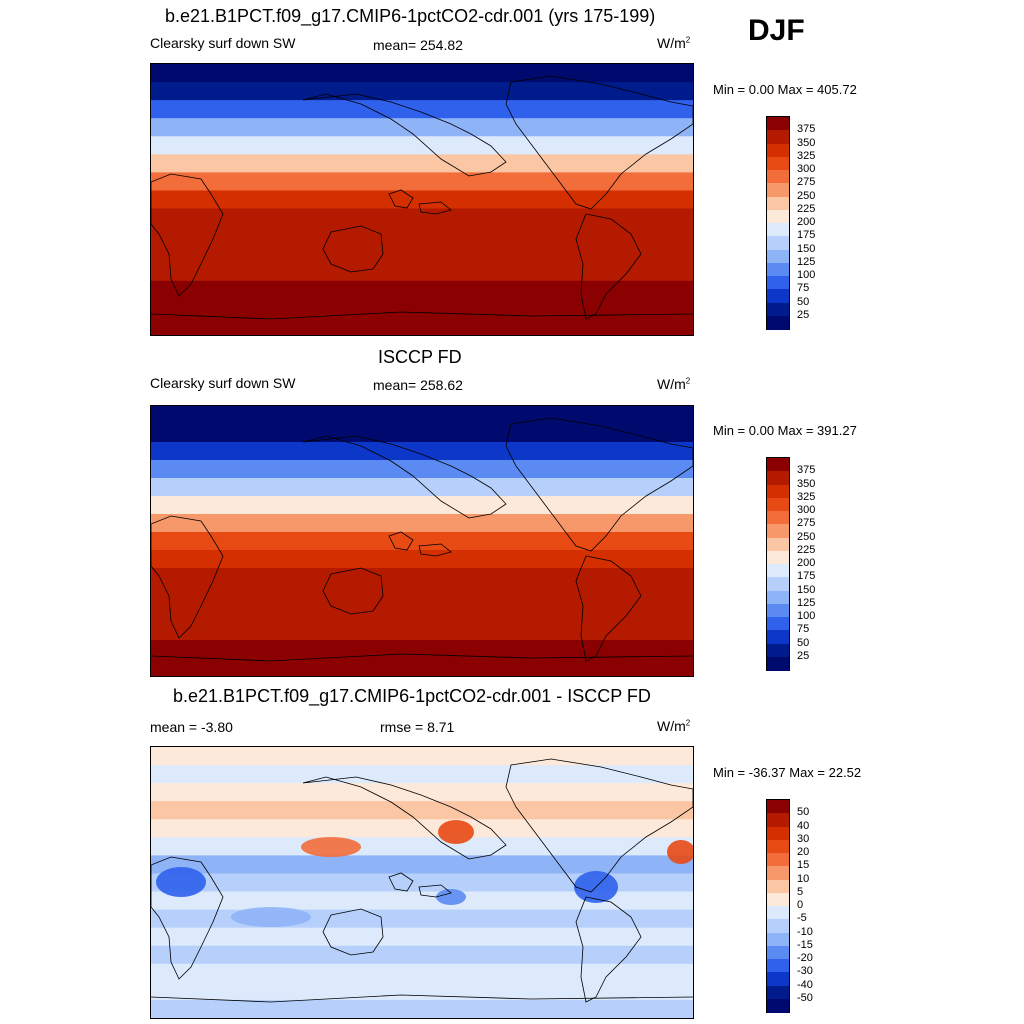 The image size is (1024, 1024). I want to click on colorbar-tick-label: -20, so click(805, 958).